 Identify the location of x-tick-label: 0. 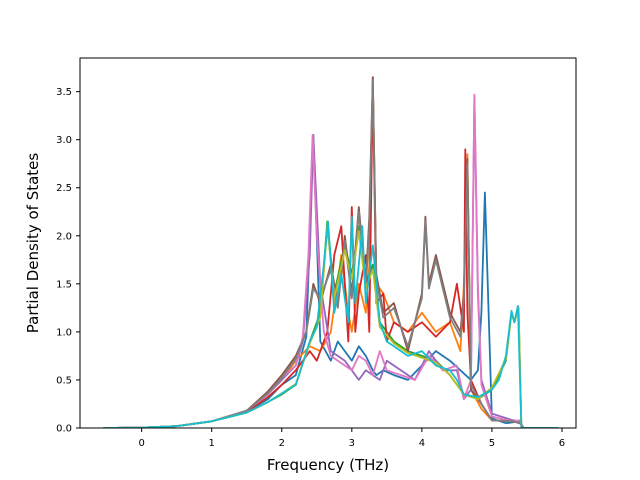
(141, 443).